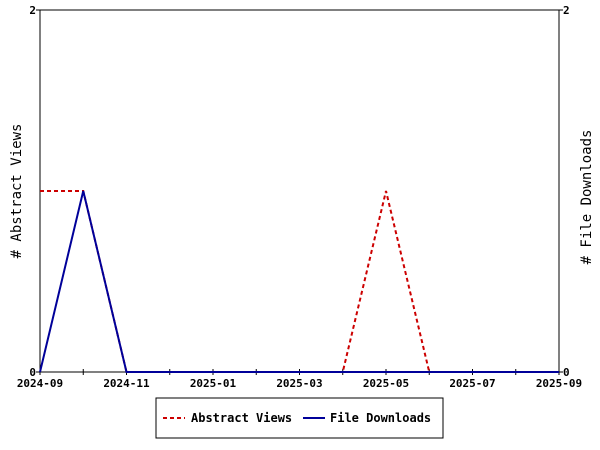 The height and width of the screenshot is (450, 600). Describe the element at coordinates (213, 383) in the screenshot. I see `x-tick-label: 2025-01` at that location.